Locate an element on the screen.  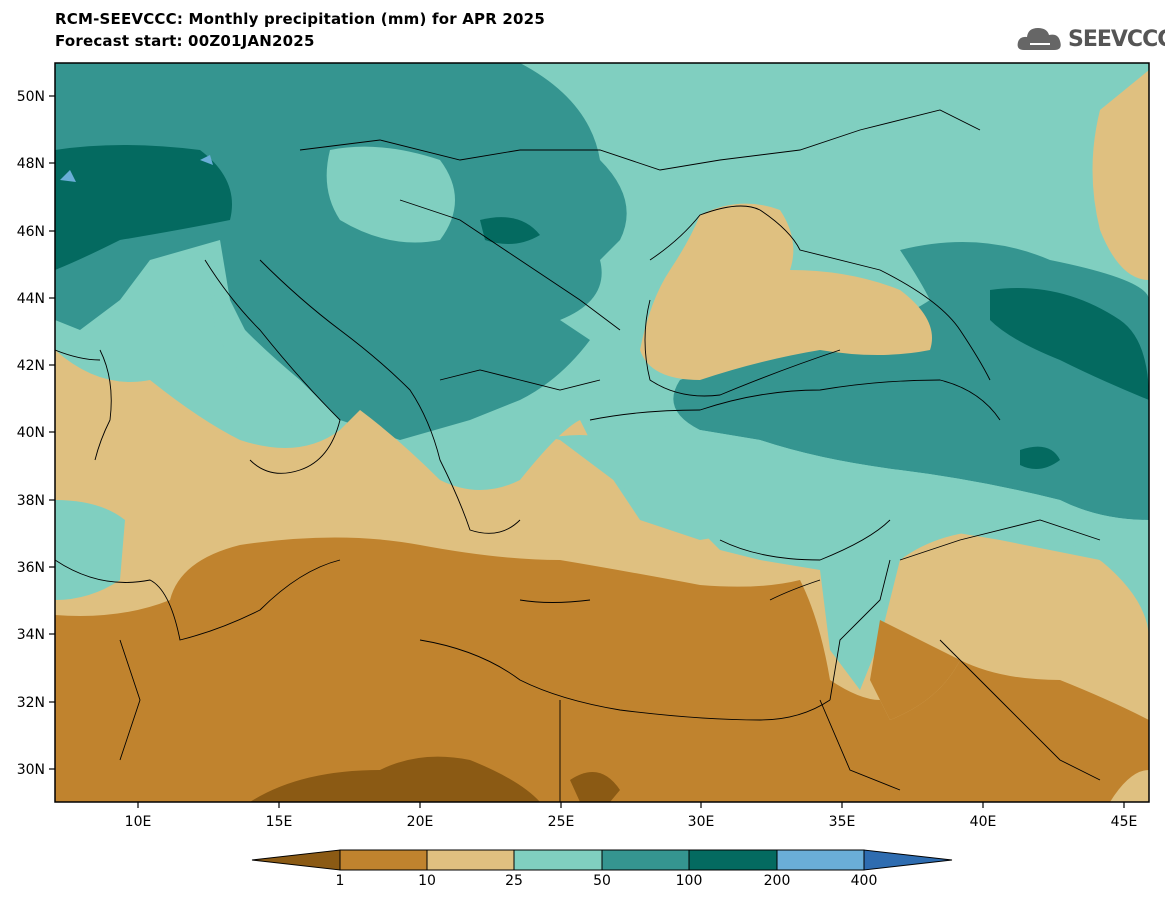
logo-text: SEEVCCC is located at coordinates (1116, 39).